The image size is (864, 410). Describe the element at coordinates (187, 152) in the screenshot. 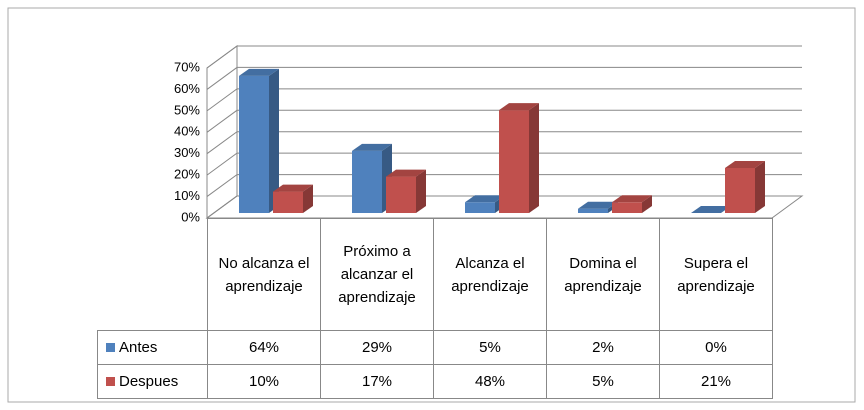

I see `y-tick-label: 30%` at that location.